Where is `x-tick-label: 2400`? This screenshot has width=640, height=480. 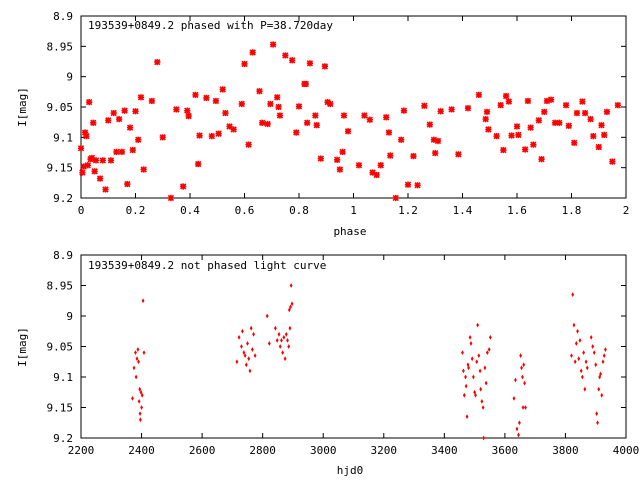 x-tick-label: 2400 is located at coordinates (141, 450).